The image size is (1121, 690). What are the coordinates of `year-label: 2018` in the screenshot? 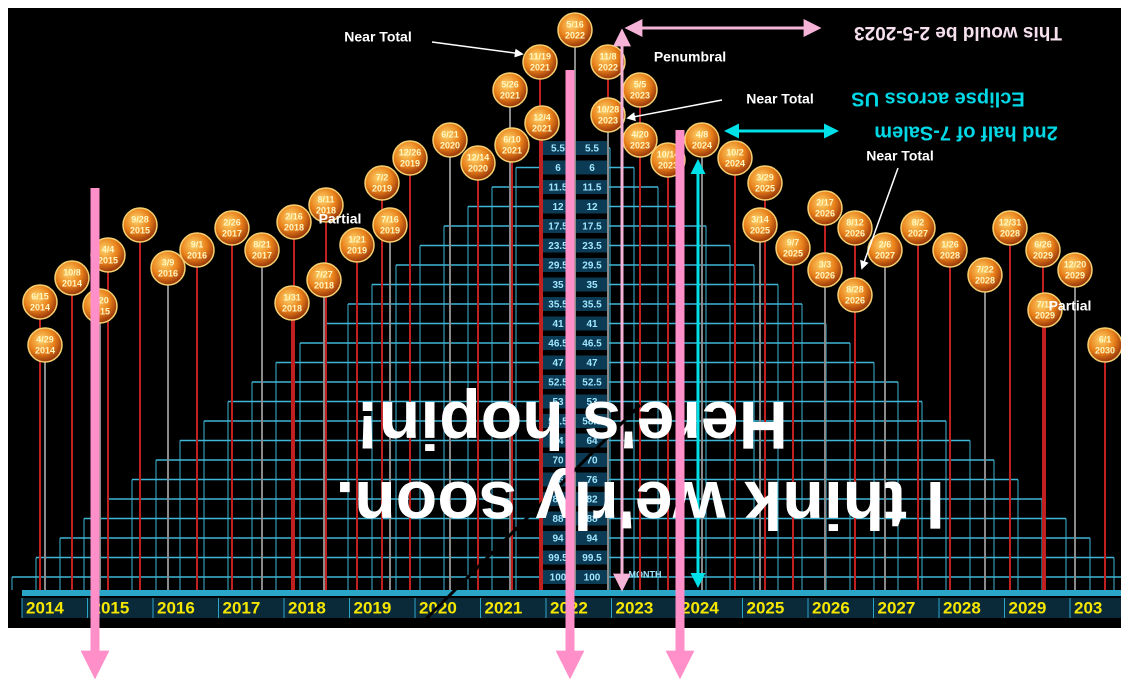 It's located at (307, 607).